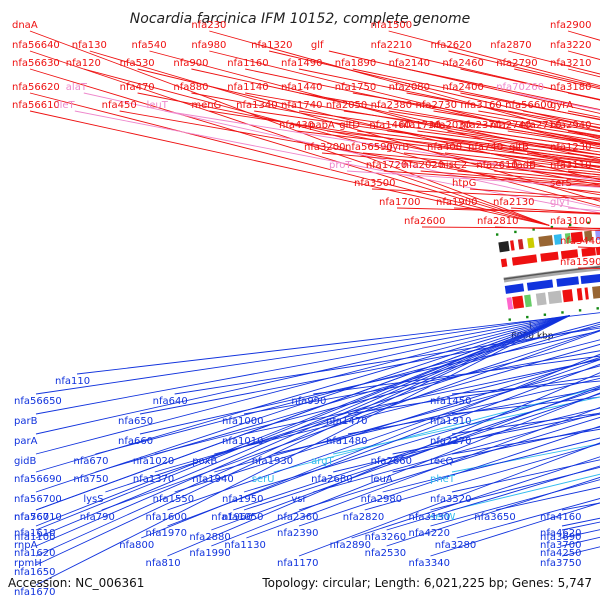 This screenshot has height=600, width=600. Describe the element at coordinates (301, 87) in the screenshot. I see `top-gene-label: nfa1440` at that location.